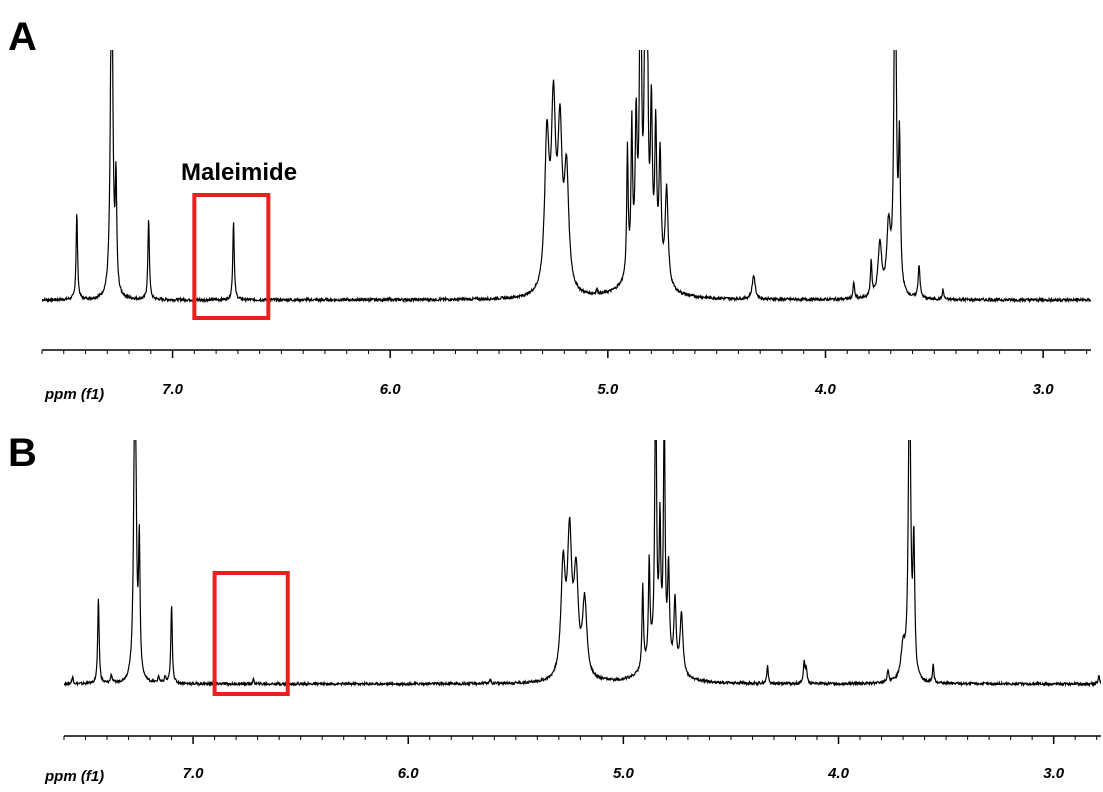 This screenshot has height=792, width=1103. Describe the element at coordinates (239, 172) in the screenshot. I see `maleimide-label: Maleimide` at that location.